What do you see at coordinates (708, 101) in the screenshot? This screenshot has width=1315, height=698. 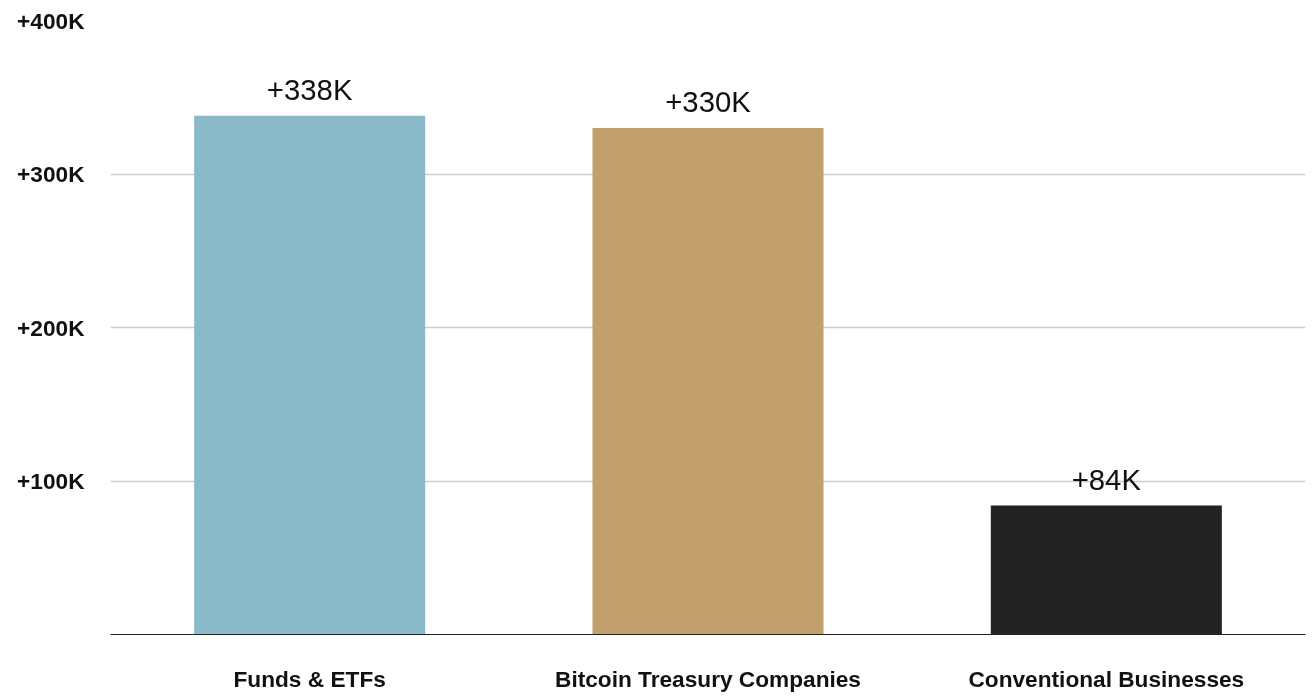 I see `data-label: +330K` at bounding box center [708, 101].